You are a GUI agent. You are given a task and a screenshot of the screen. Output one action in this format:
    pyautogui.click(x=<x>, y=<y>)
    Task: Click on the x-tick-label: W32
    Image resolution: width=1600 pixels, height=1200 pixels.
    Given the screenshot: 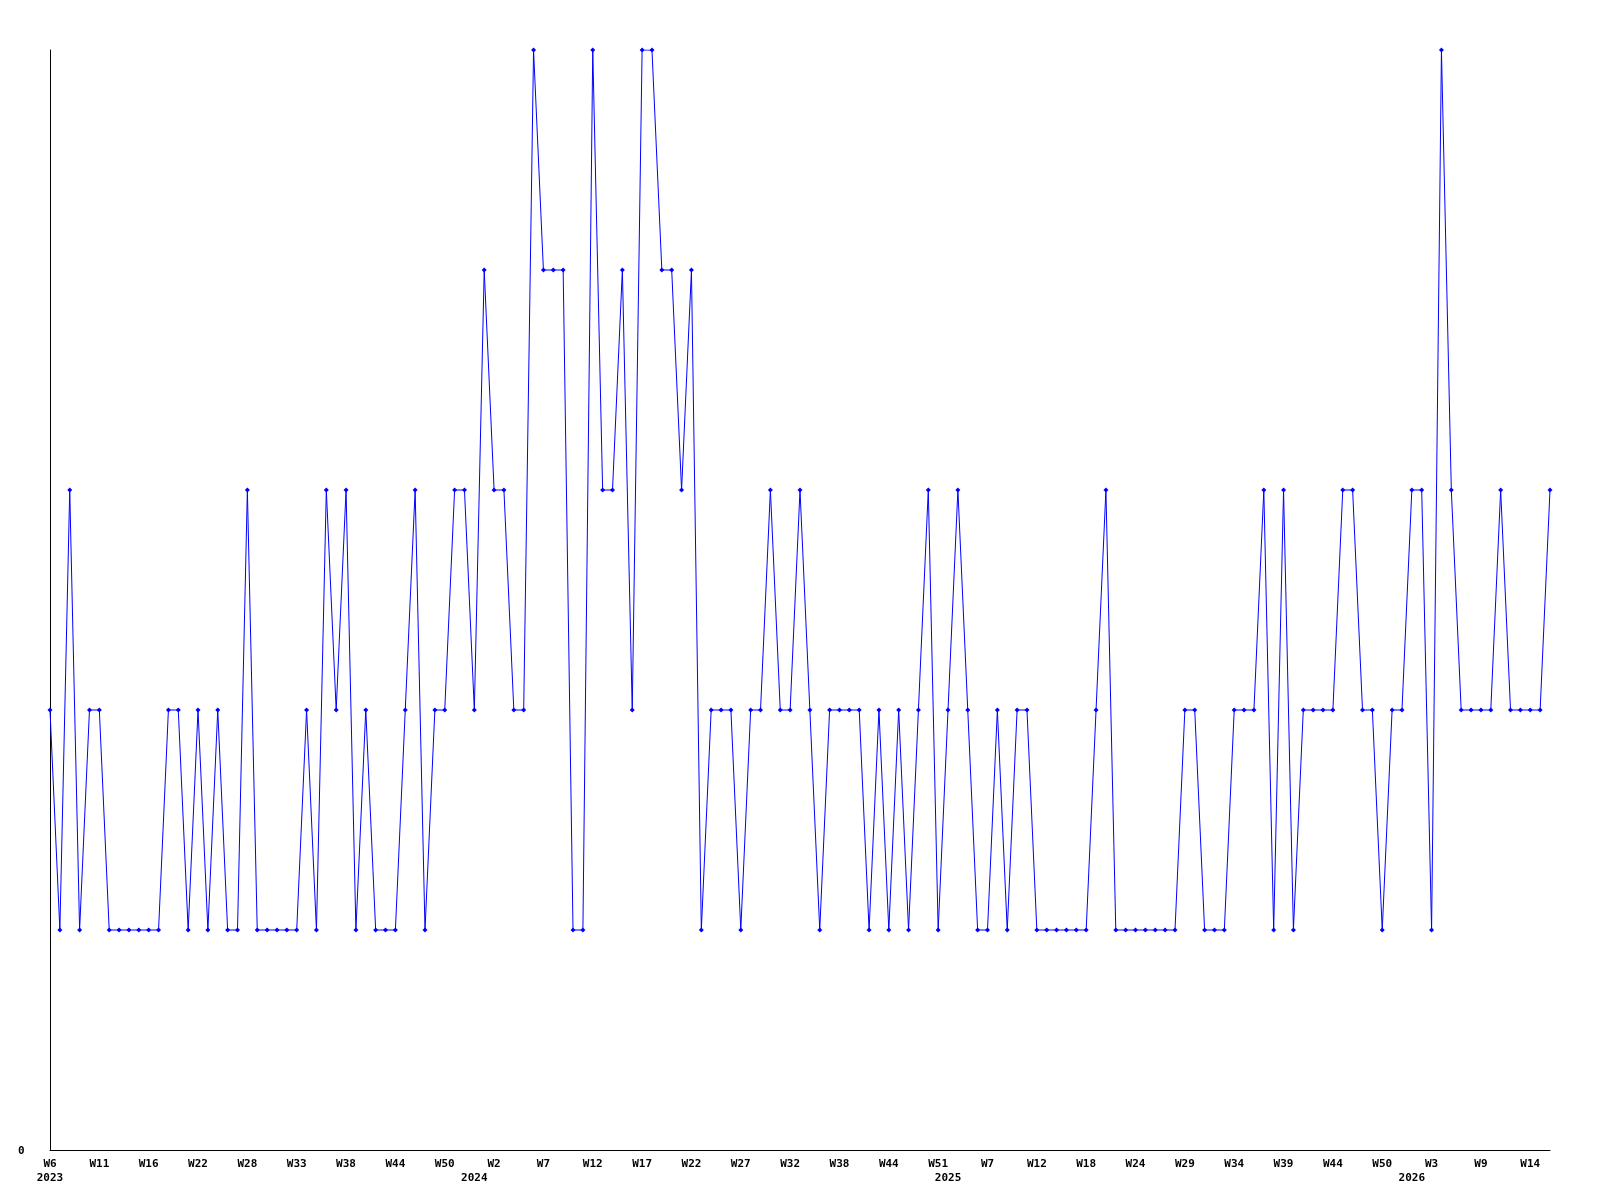 What is the action you would take?
    pyautogui.click(x=790, y=1163)
    